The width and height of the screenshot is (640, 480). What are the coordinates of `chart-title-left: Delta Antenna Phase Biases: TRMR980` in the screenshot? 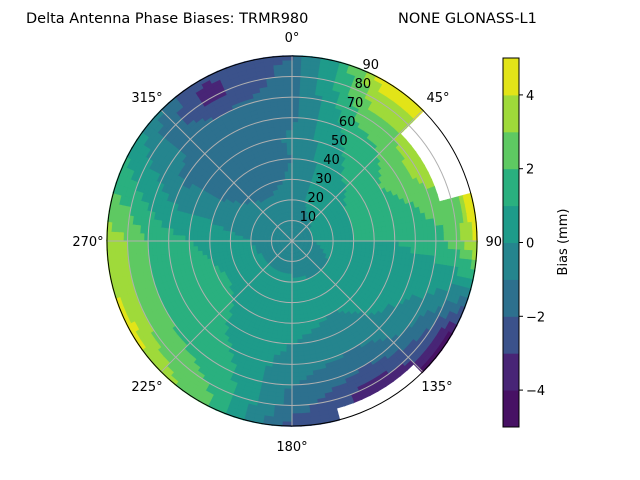 It's located at (167, 19).